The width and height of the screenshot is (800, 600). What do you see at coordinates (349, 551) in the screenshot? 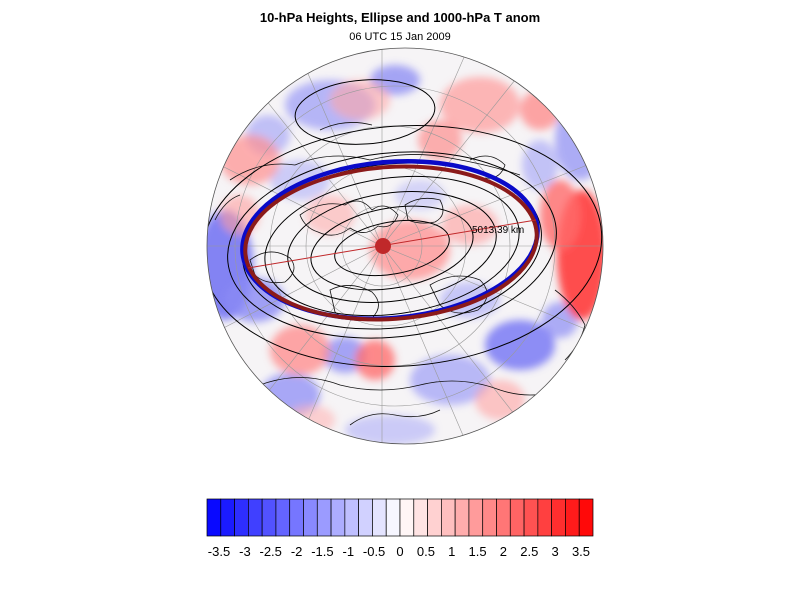
I see `colorbar-tick-label: -1` at bounding box center [349, 551].